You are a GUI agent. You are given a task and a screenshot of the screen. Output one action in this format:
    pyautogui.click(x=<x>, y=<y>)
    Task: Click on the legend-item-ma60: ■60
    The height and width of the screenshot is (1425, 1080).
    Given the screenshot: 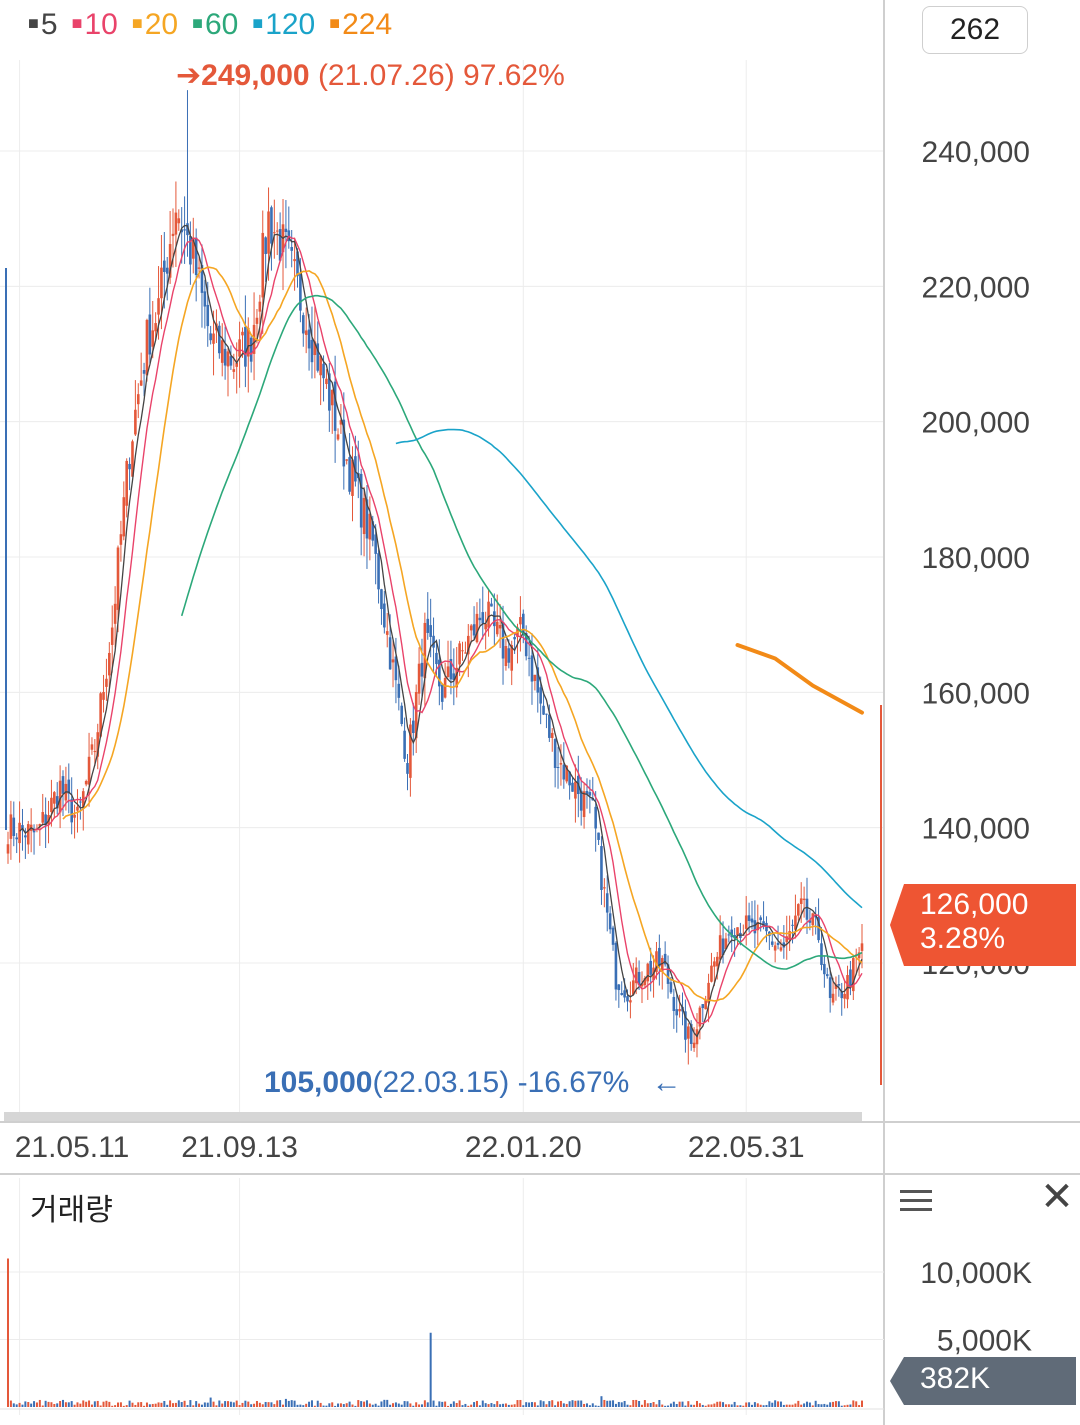 What is the action you would take?
    pyautogui.click(x=215, y=24)
    